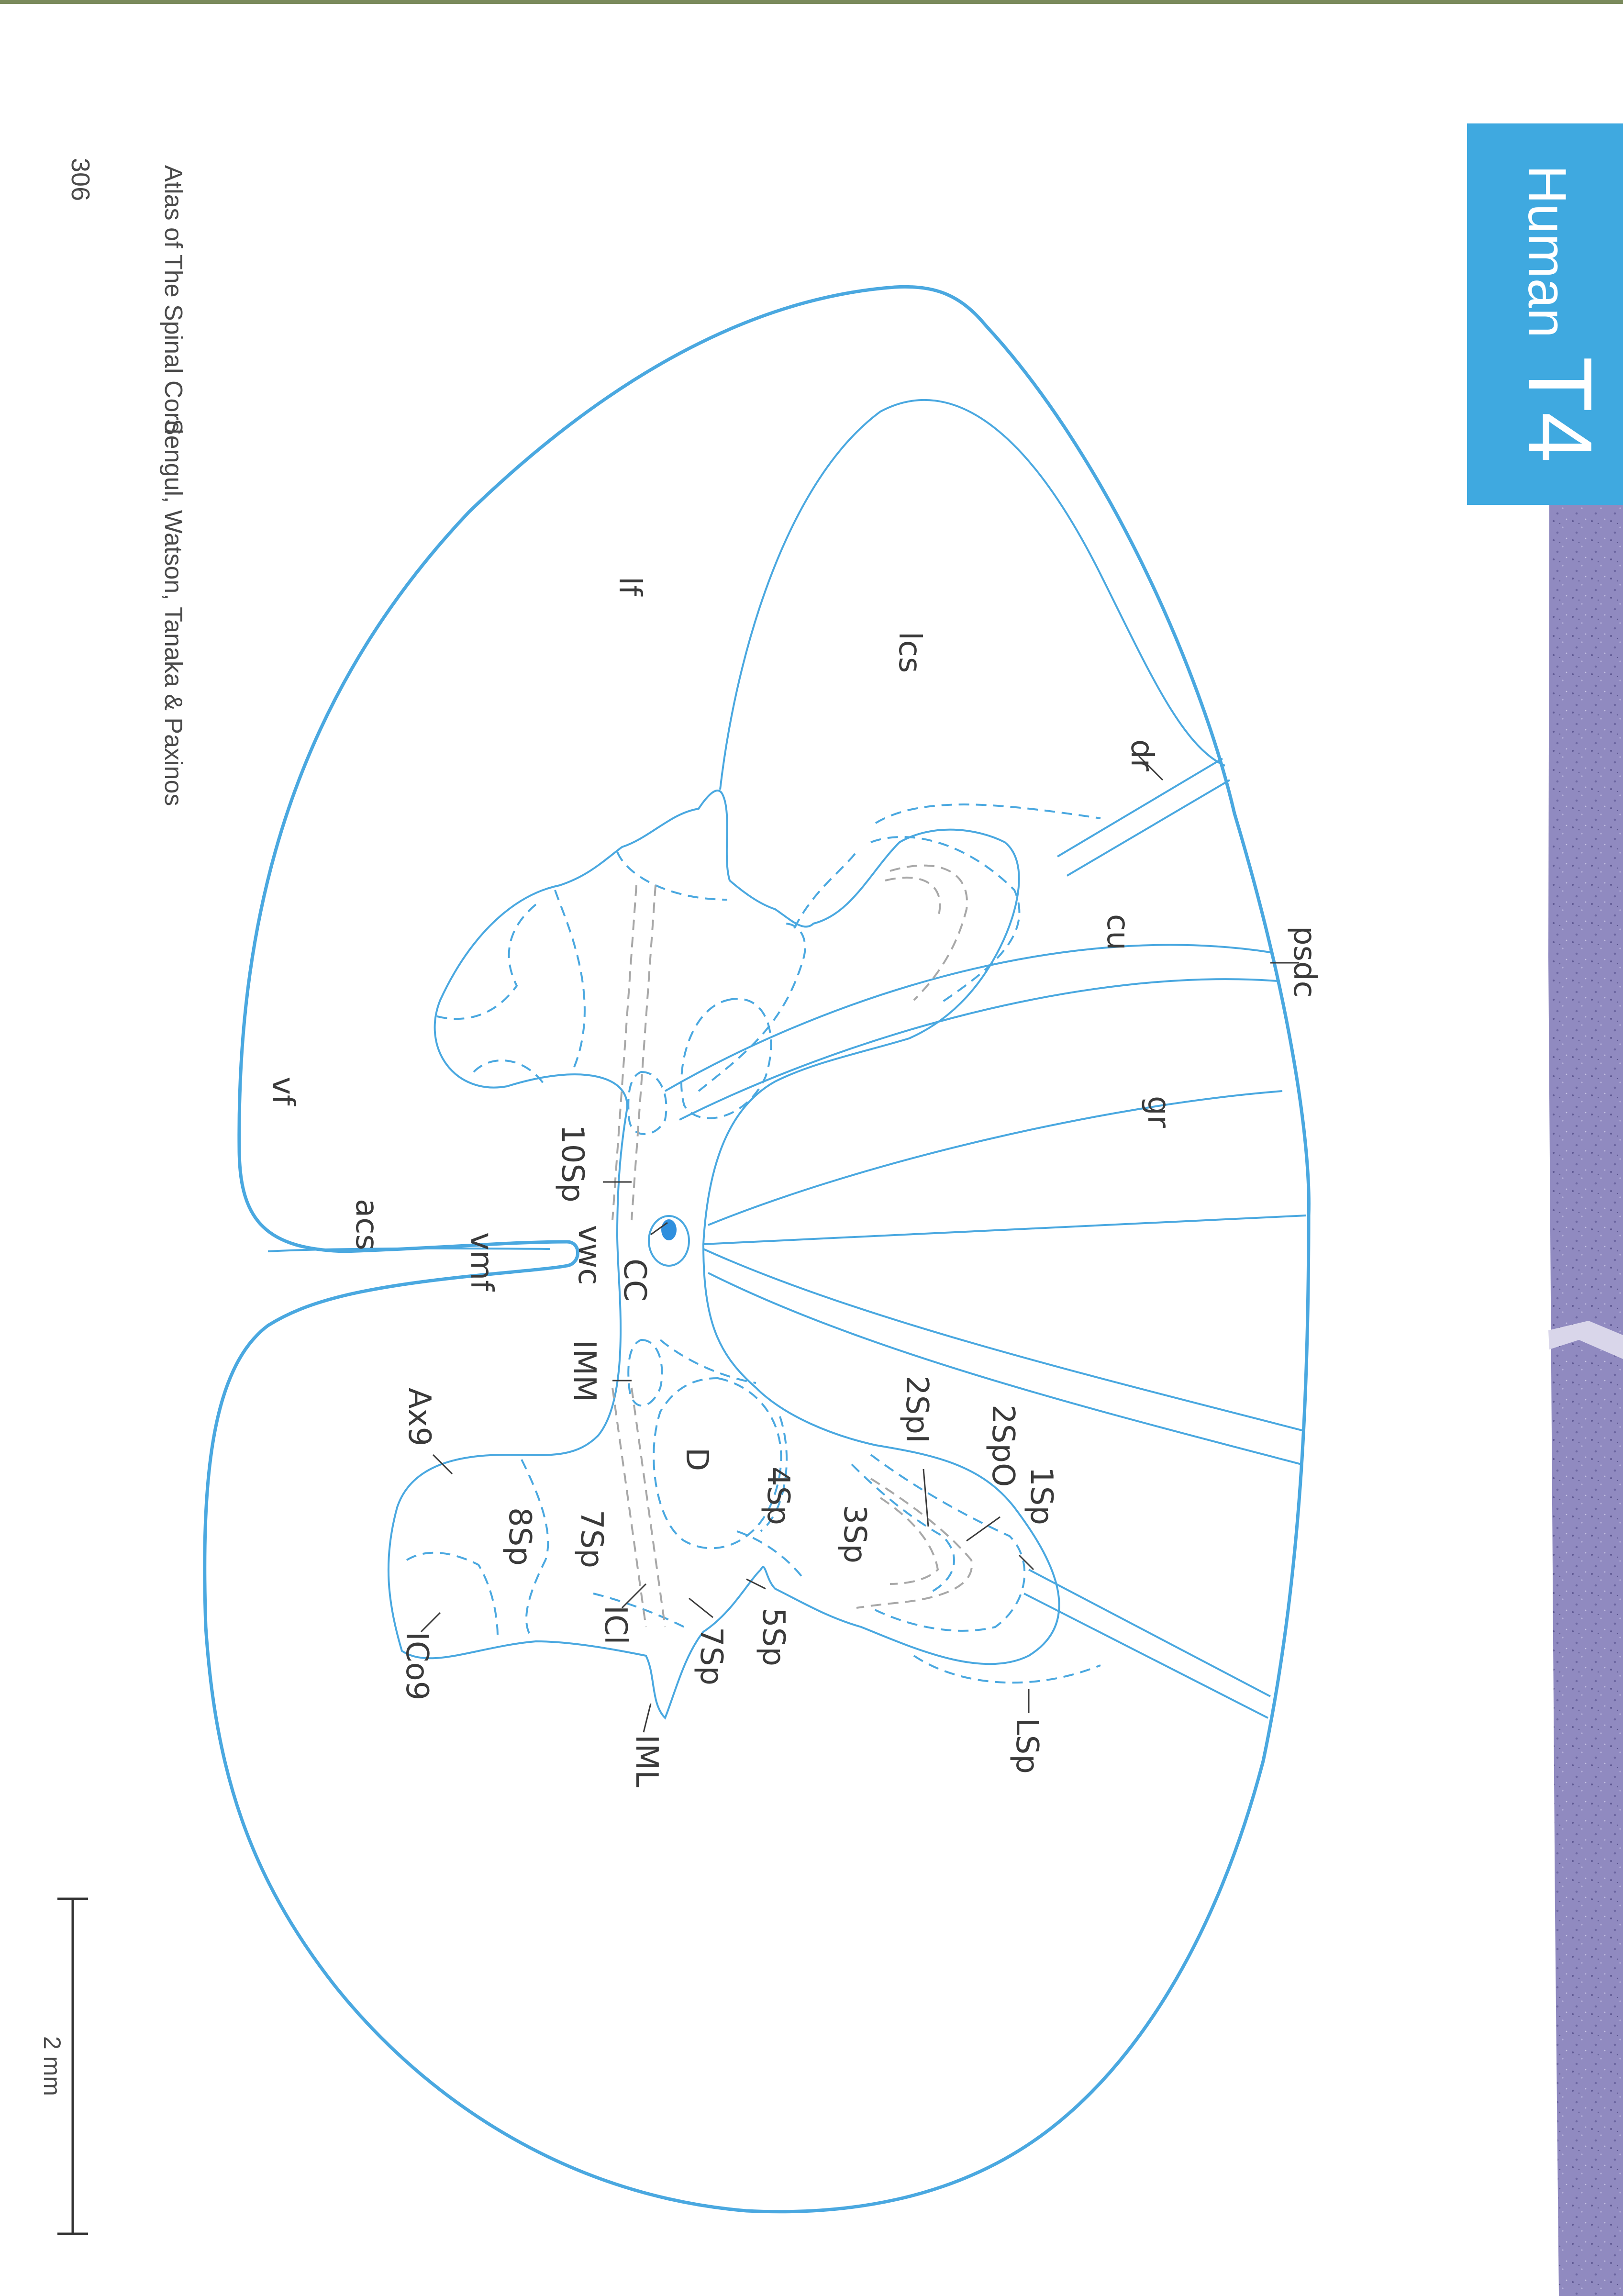 This screenshot has width=1623, height=2296. I want to click on scale-bar-label: 2 mm, so click(52, 2066).